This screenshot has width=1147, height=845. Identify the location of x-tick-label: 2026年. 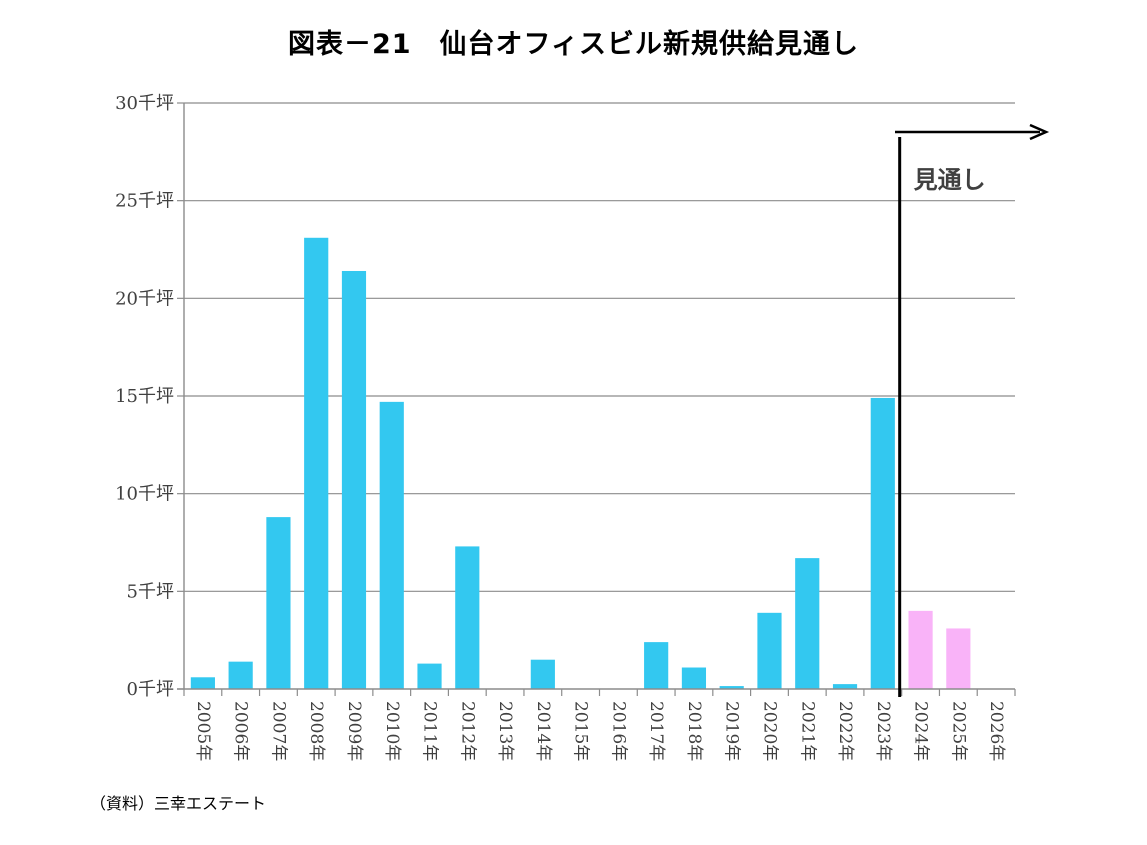
(996, 731).